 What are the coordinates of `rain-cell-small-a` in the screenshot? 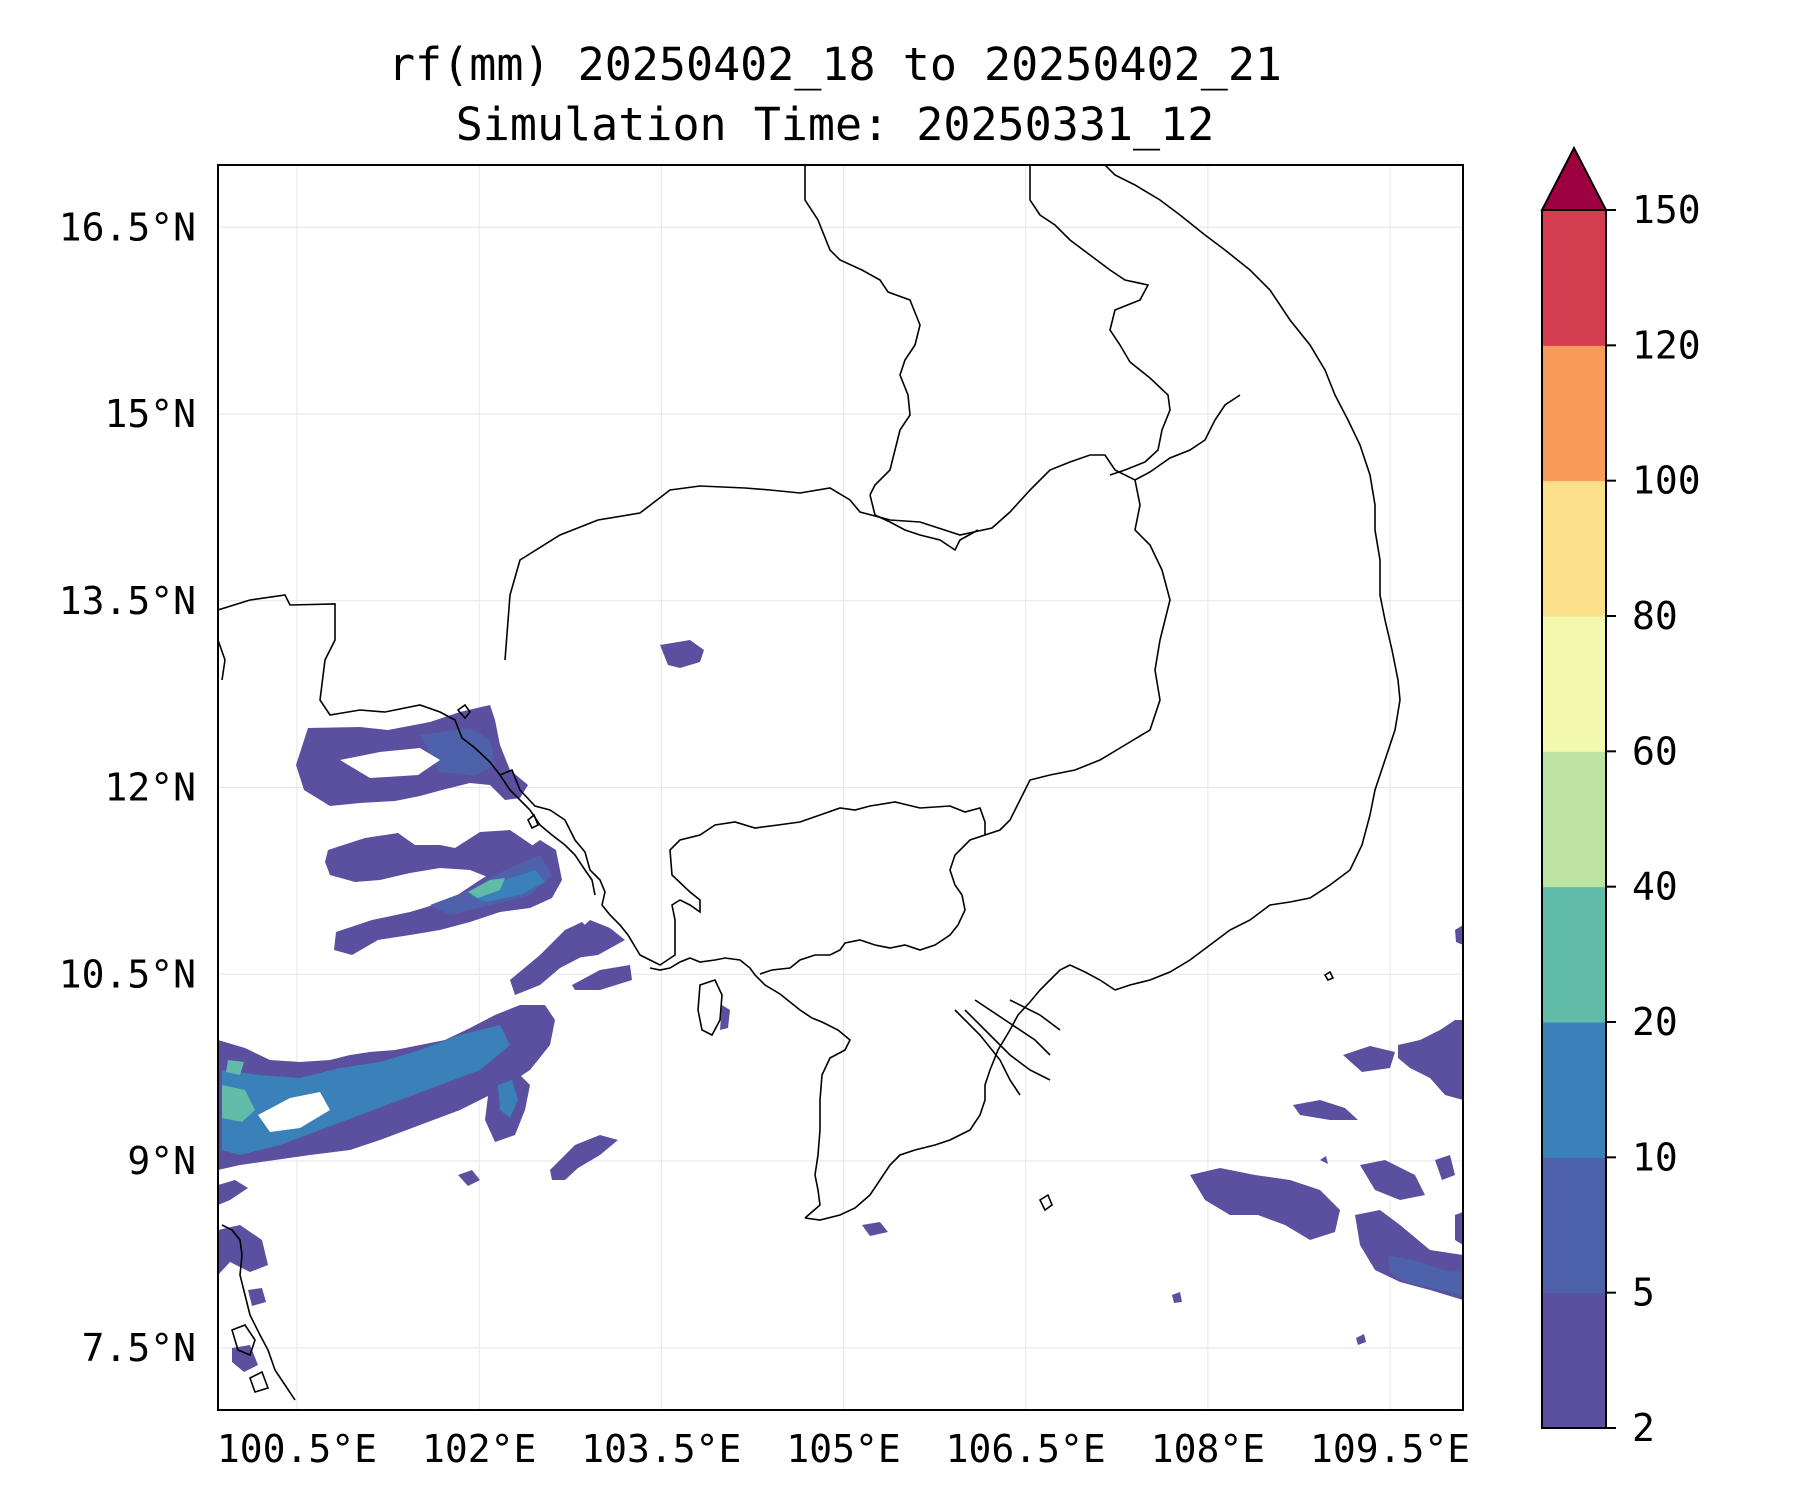 It's located at (469, 1178).